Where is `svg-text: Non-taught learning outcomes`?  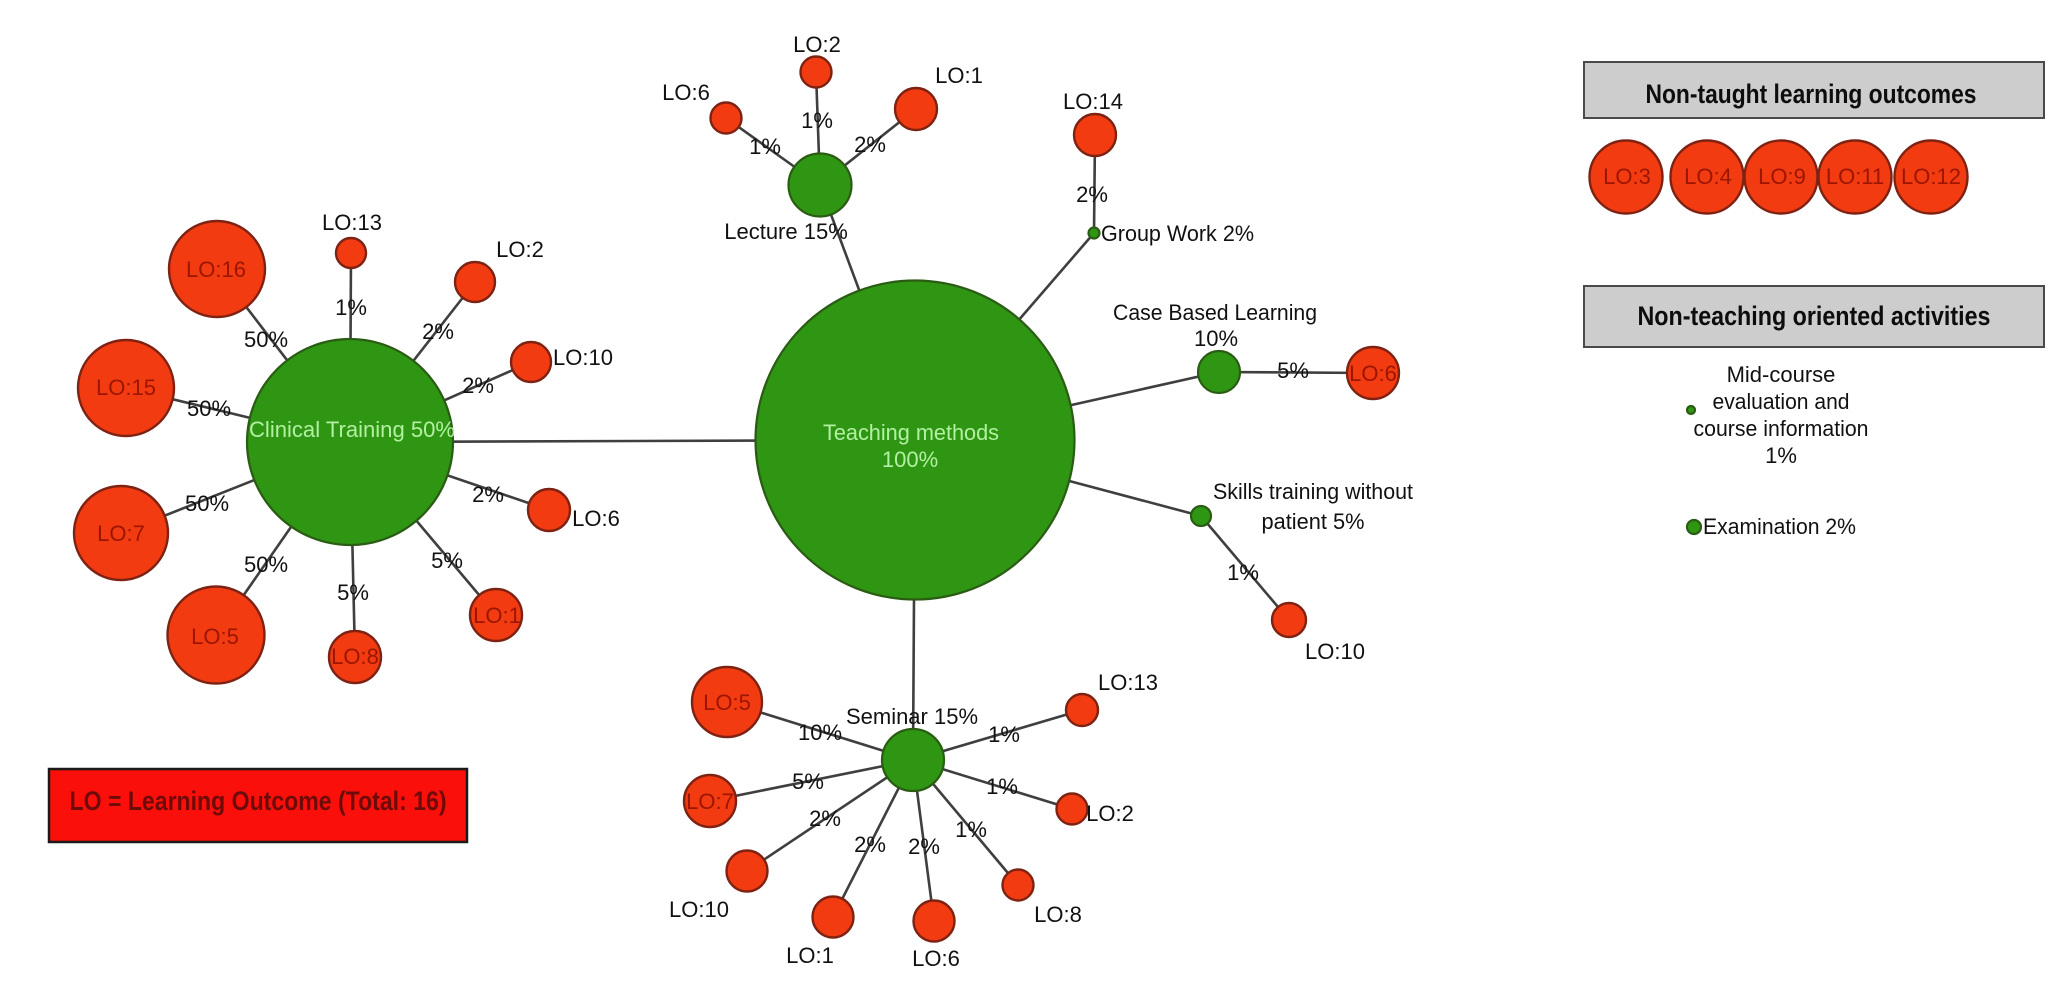
svg-text: Non-taught learning outcomes is located at coordinates (1811, 94).